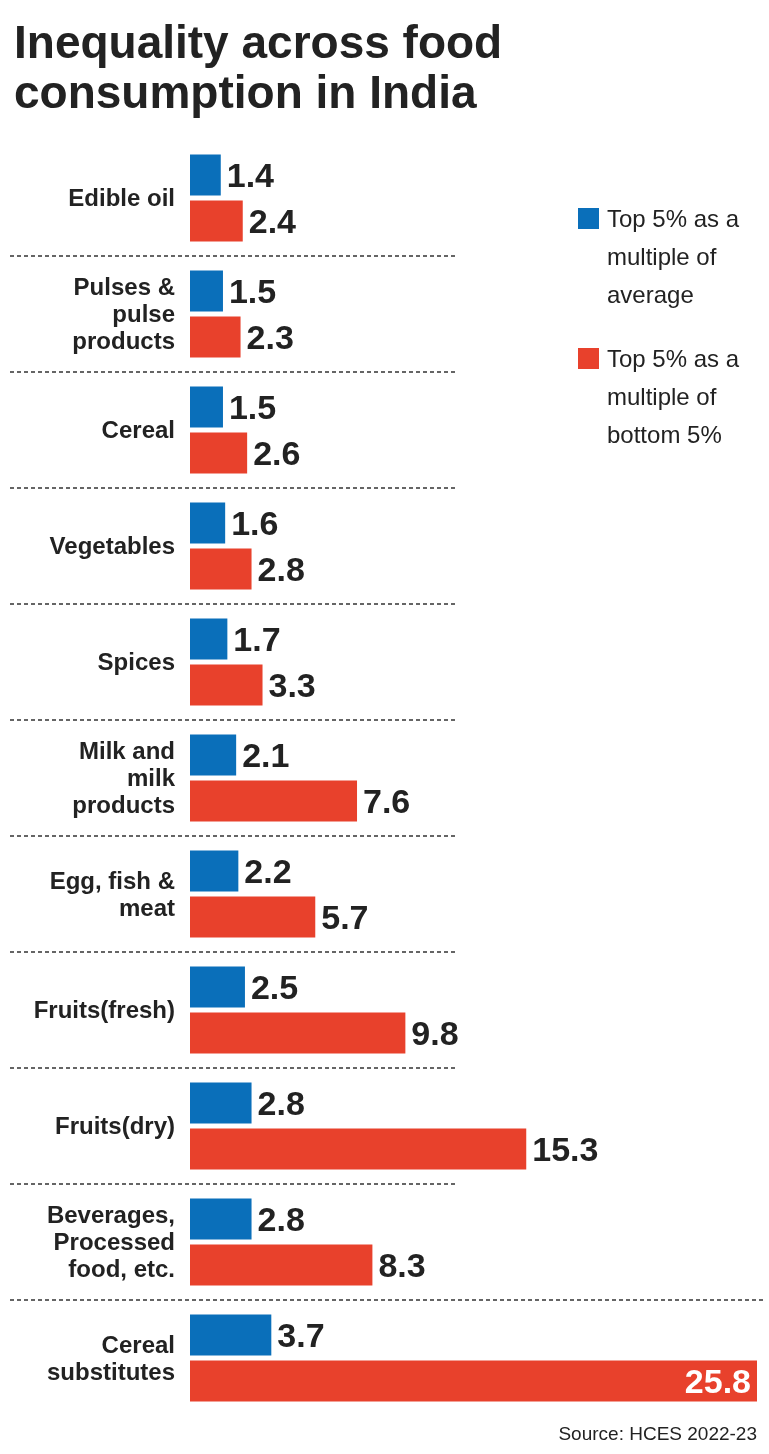 The image size is (769, 1454). Describe the element at coordinates (277, 453) in the screenshot. I see `data-label: 2.6` at that location.